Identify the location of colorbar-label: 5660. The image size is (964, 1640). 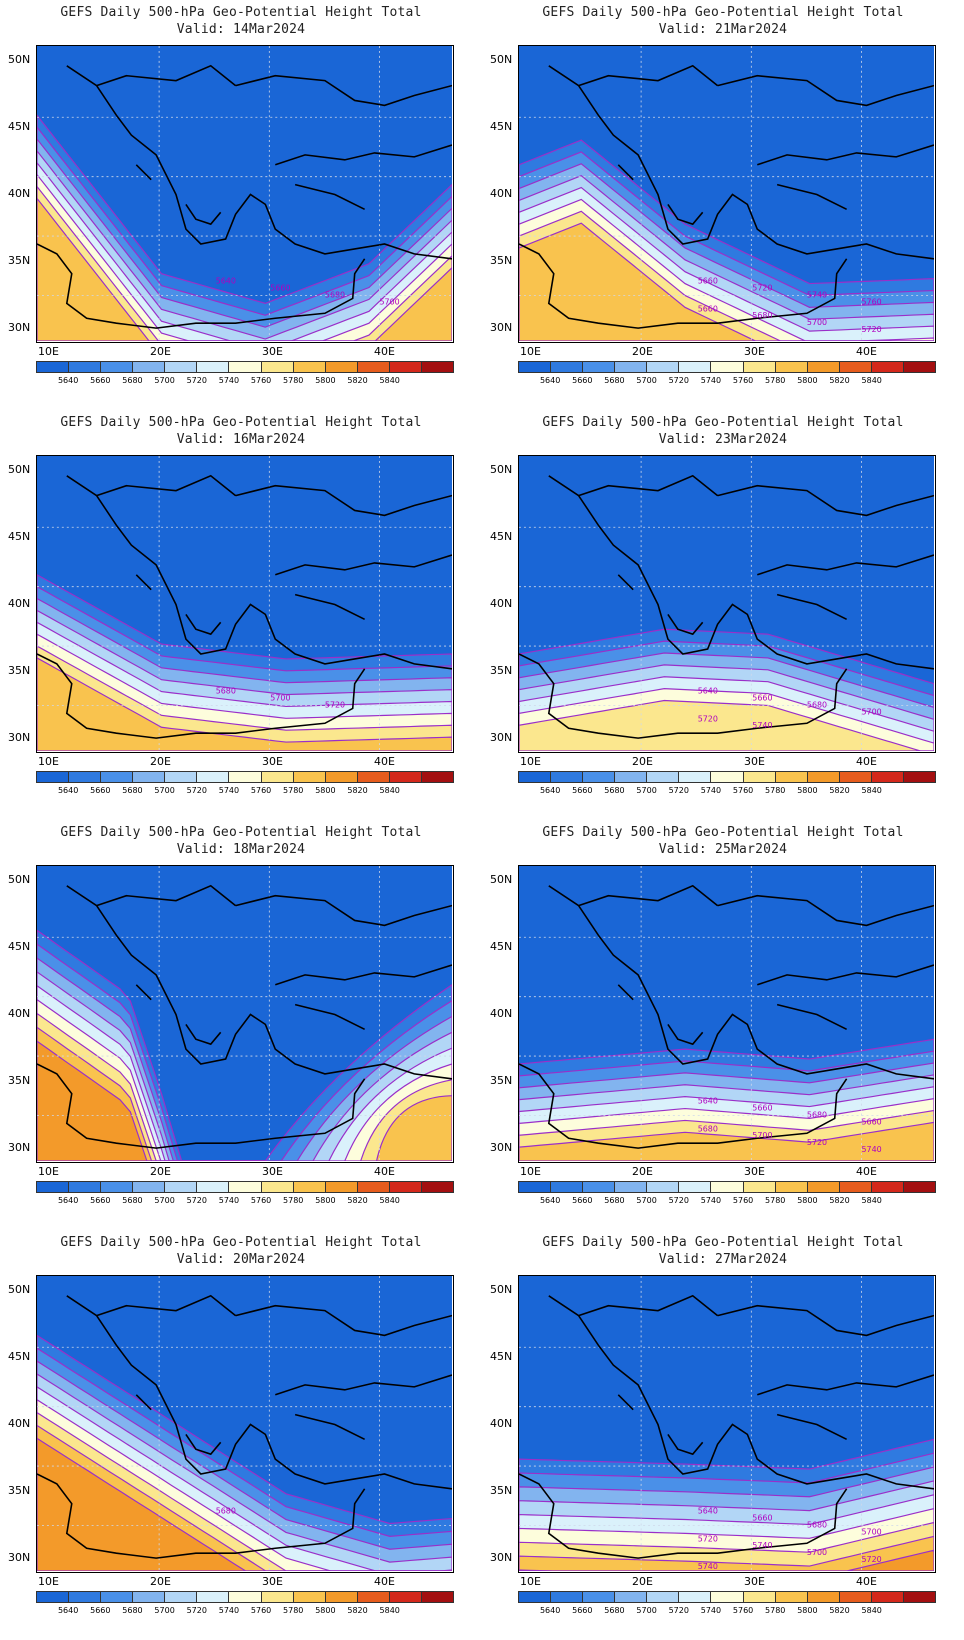
(582, 1200).